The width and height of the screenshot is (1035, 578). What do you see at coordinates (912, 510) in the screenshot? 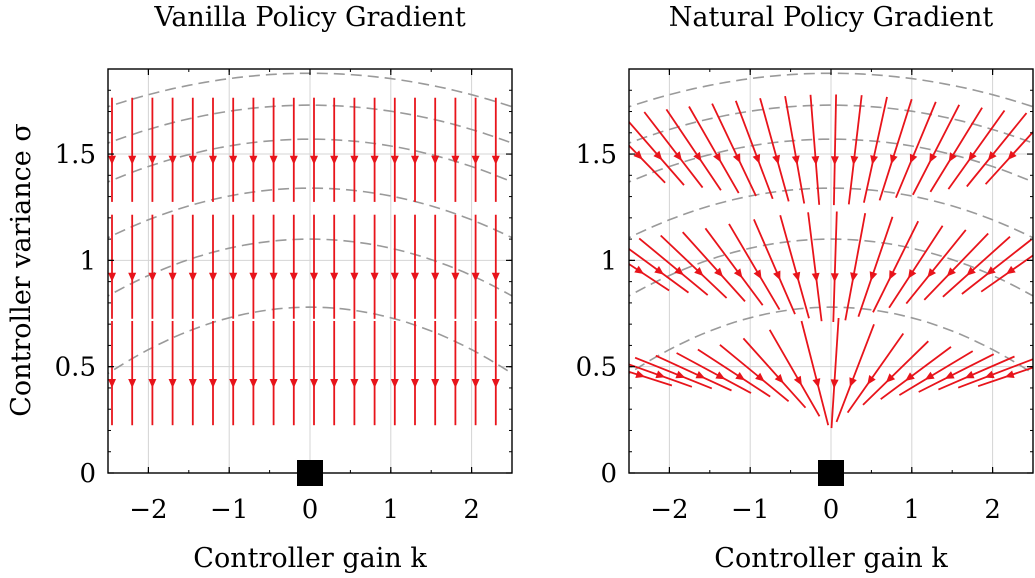
I see `x-tick-label: 1` at bounding box center [912, 510].